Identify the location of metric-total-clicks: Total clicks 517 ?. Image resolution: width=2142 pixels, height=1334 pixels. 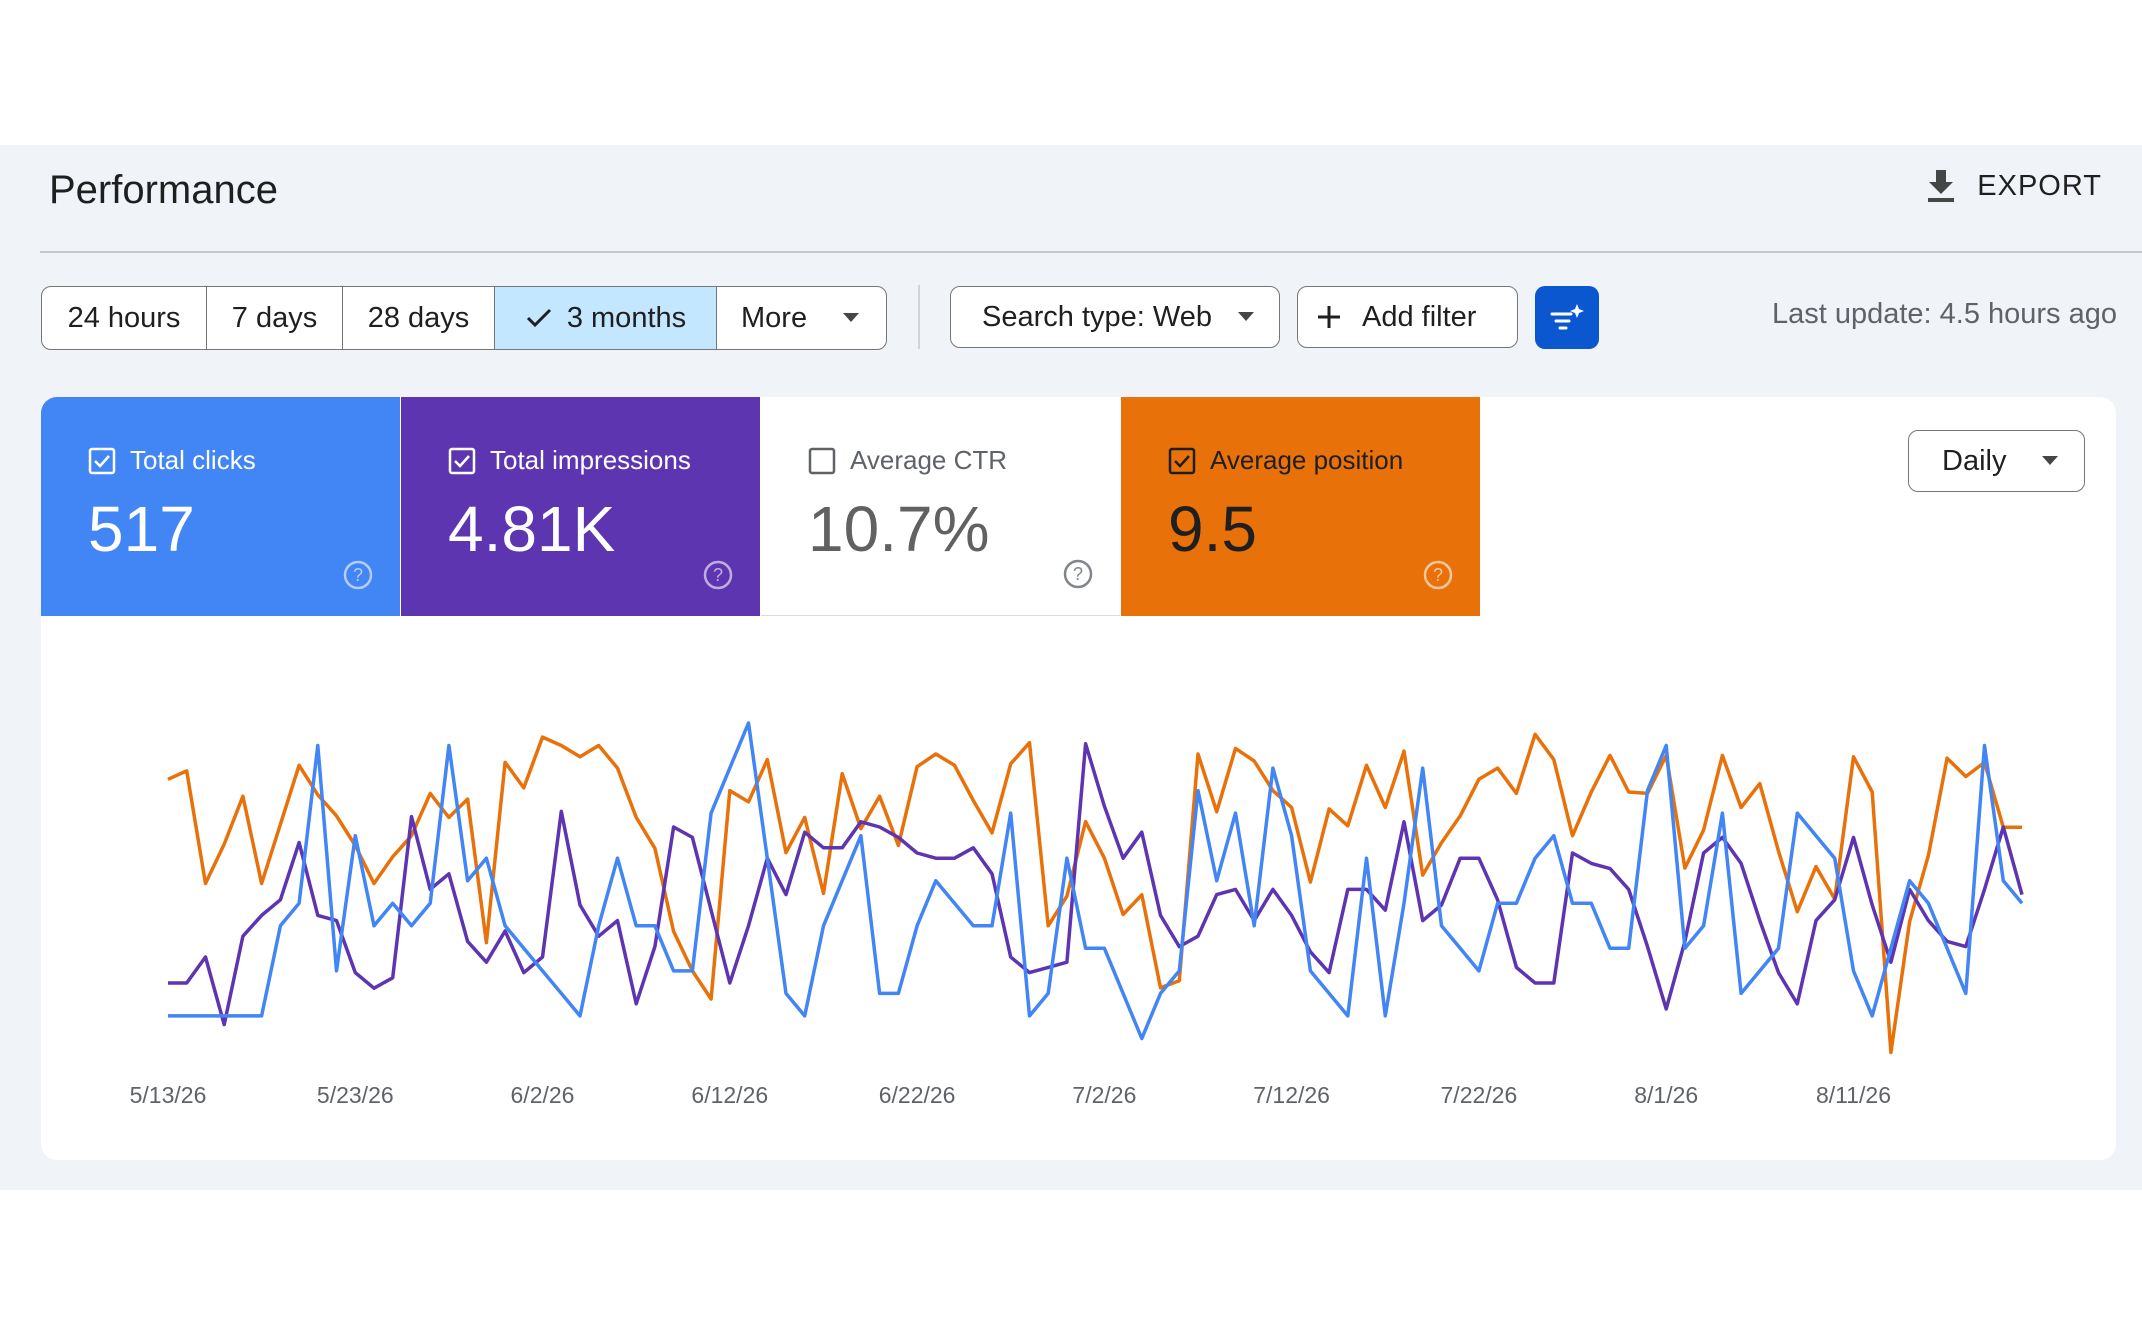
(220, 506).